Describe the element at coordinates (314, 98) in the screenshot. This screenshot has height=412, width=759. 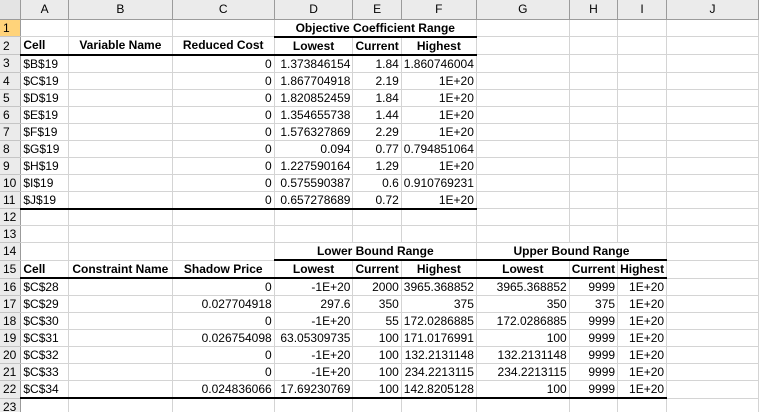
I see `cell-d5: 1.820852459` at that location.